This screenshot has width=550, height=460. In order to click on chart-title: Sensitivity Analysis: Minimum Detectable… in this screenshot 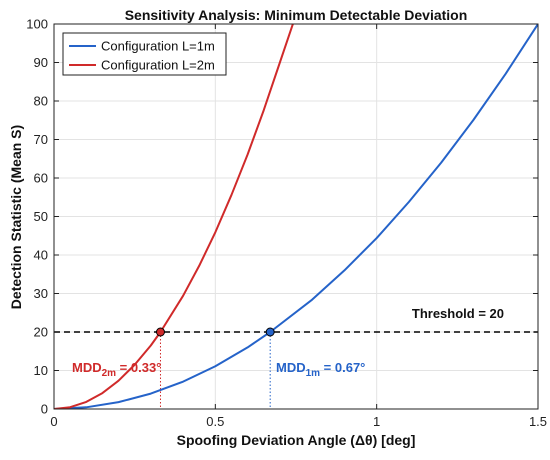, I will do `click(296, 15)`.